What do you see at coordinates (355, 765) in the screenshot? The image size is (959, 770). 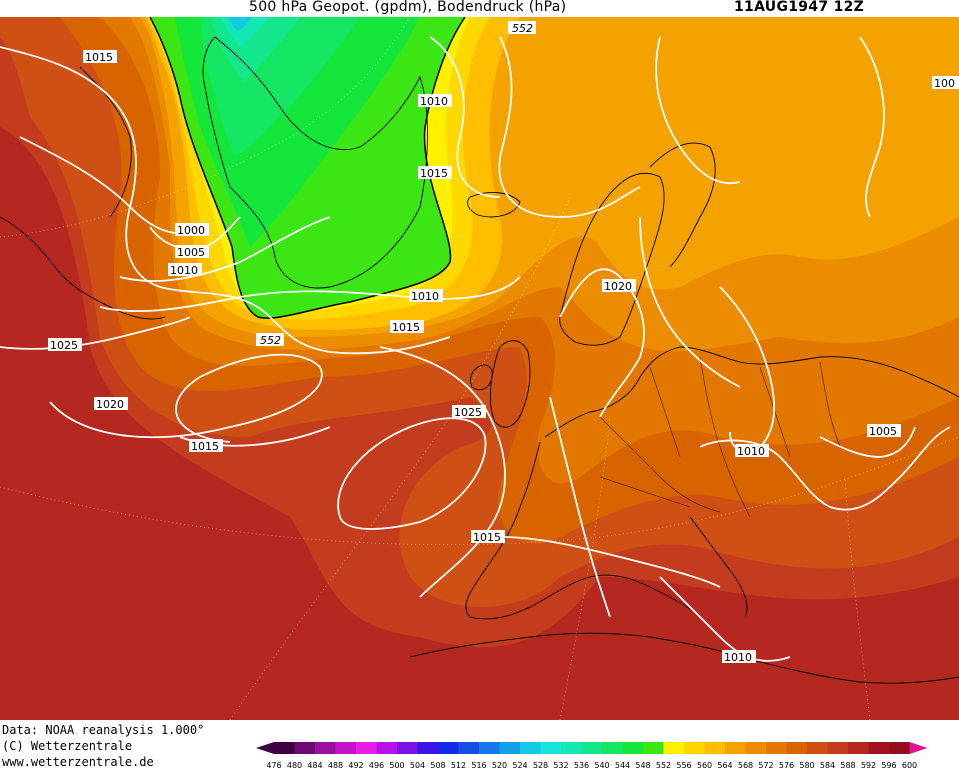 I see `legend-tick-label: 492` at bounding box center [355, 765].